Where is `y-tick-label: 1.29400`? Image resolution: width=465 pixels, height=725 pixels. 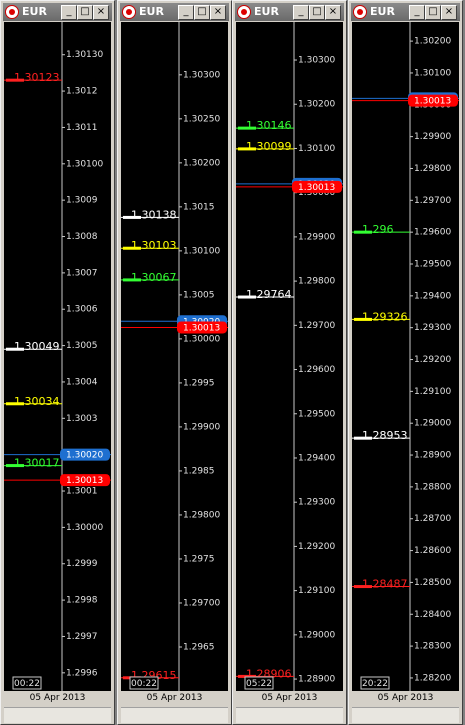 y-tick-label: 1.29400 is located at coordinates (432, 296).